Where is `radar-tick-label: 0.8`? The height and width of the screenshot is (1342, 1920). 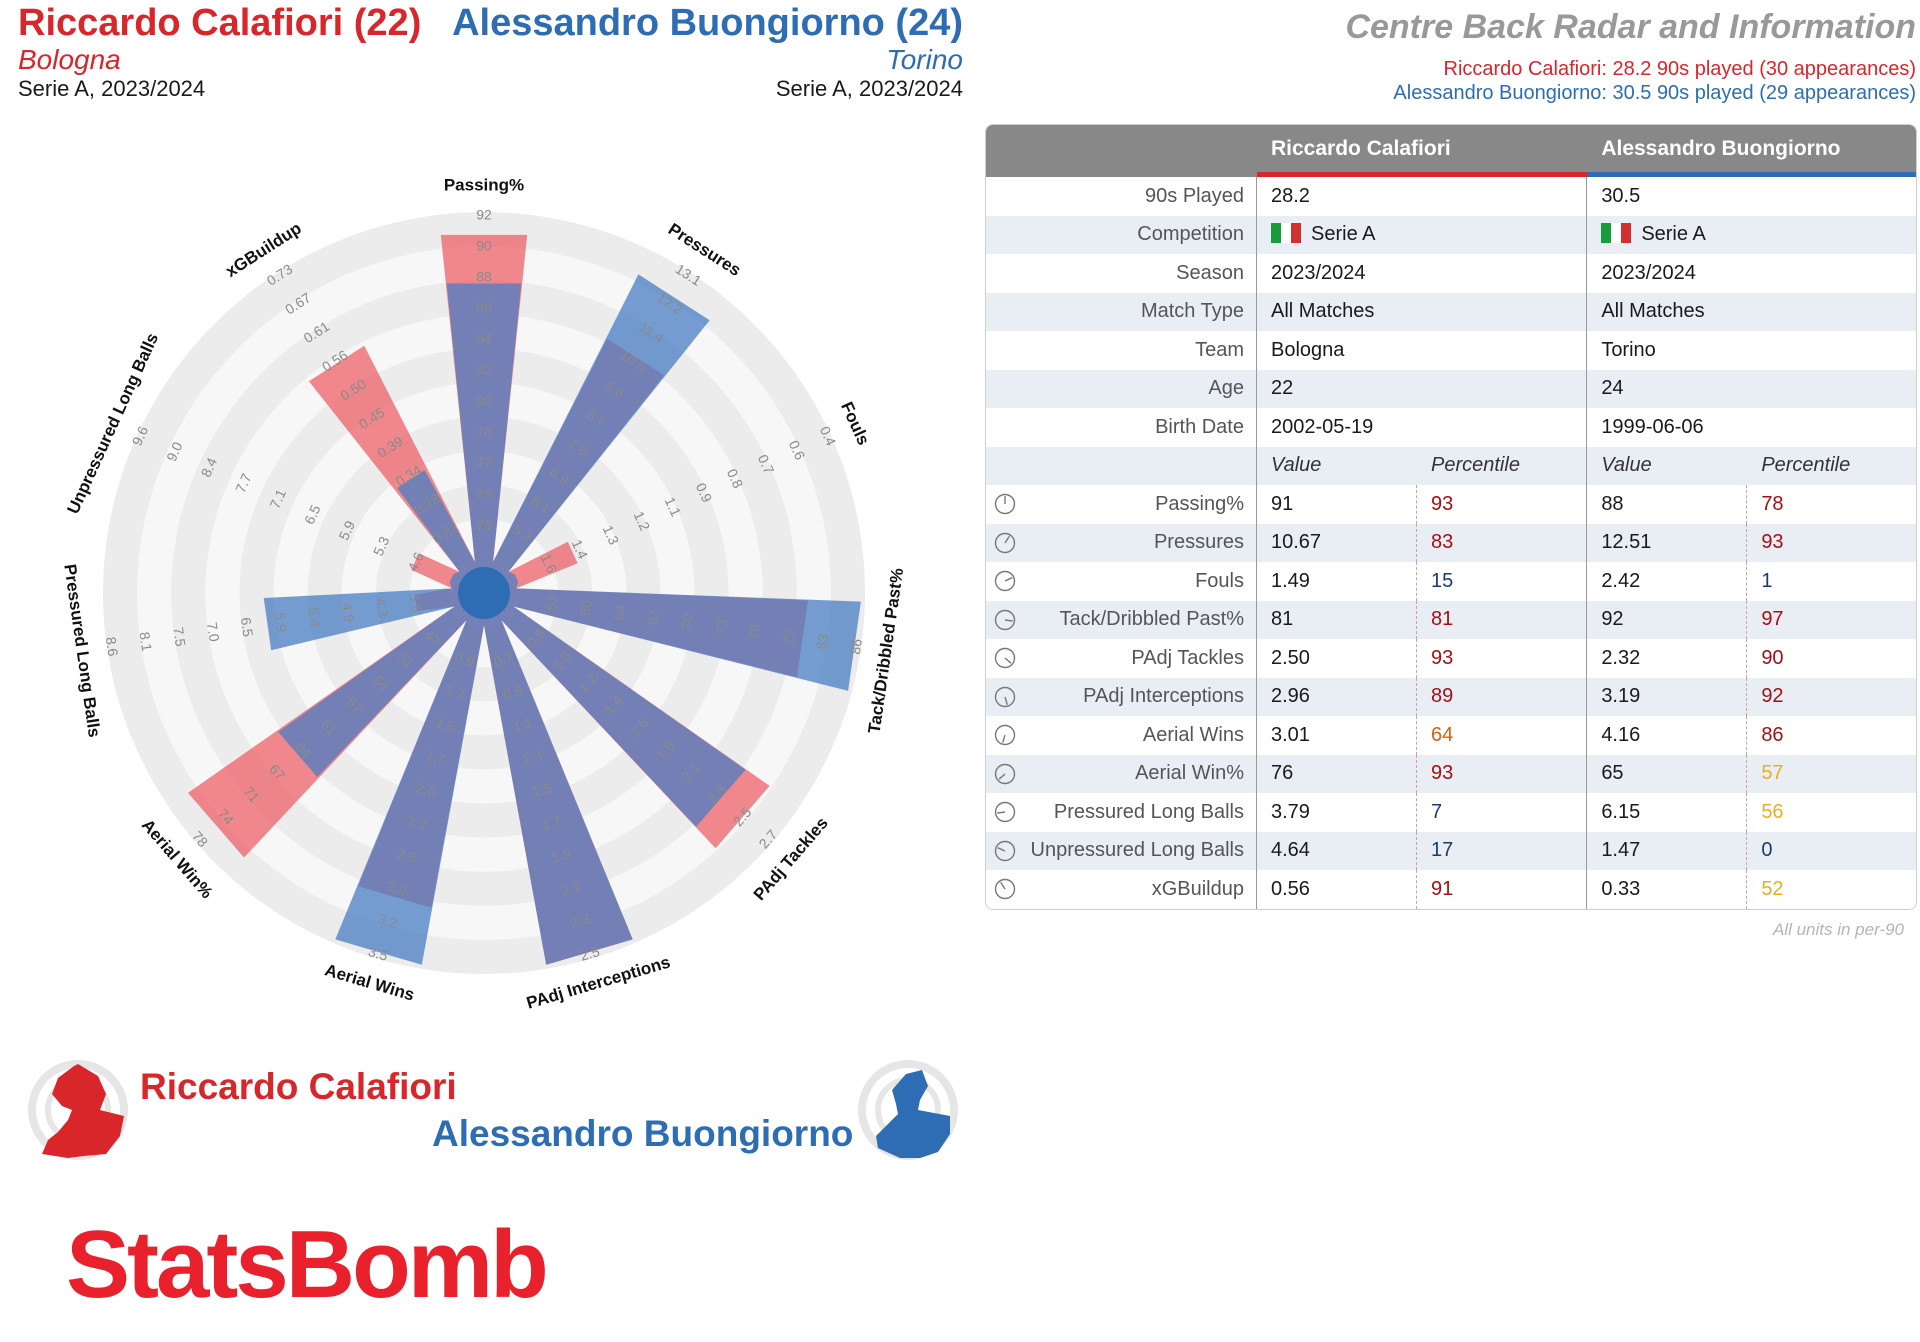 radar-tick-label: 0.8 is located at coordinates (735, 478).